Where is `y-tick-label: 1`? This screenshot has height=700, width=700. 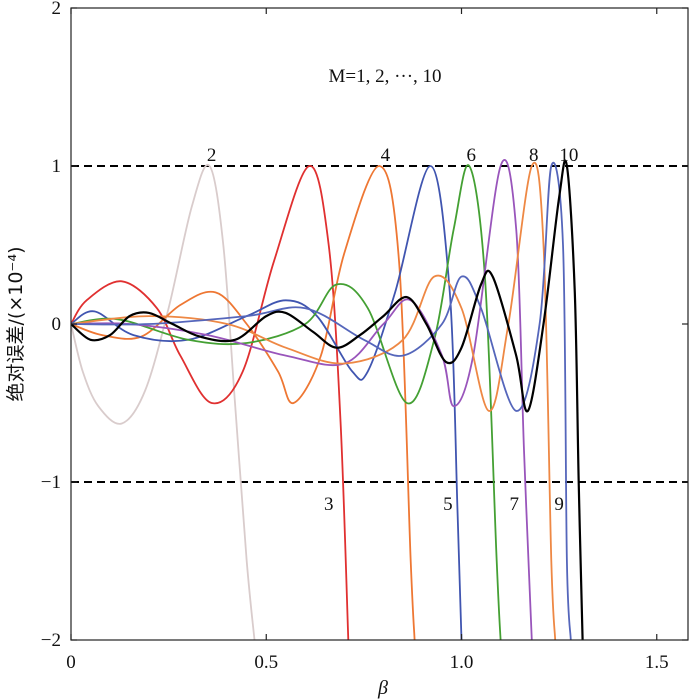 y-tick-label: 1 is located at coordinates (57, 166).